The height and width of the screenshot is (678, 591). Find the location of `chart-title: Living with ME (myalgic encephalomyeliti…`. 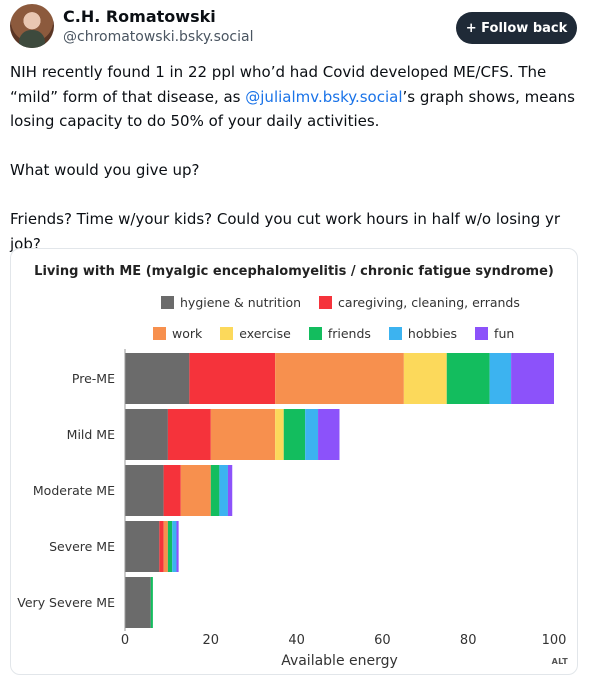

chart-title: Living with ME (myalgic encephalomyeliti… is located at coordinates (294, 271).